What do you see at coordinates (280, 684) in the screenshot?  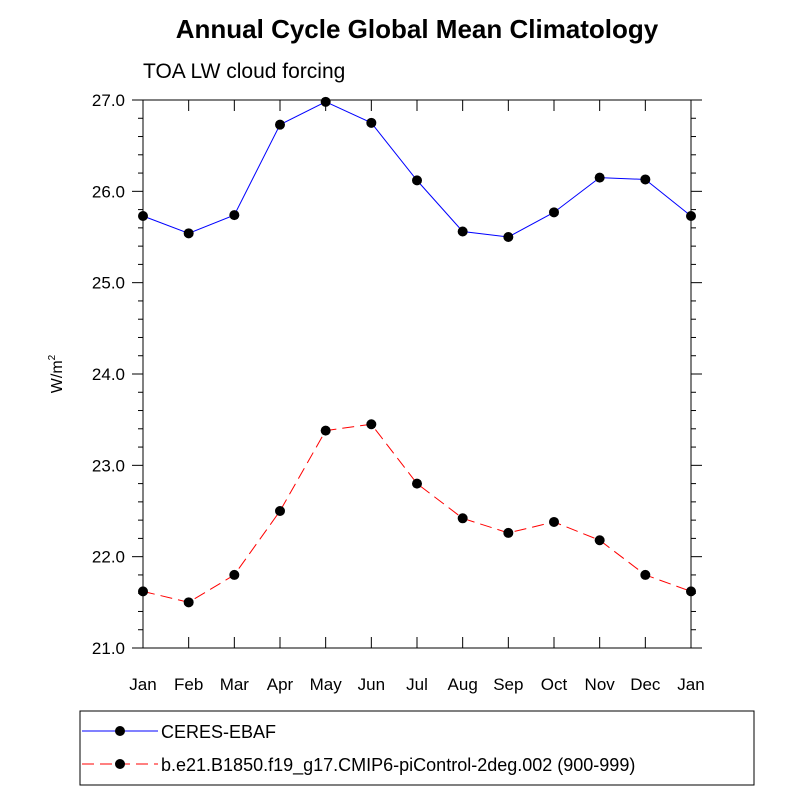 I see `x-tick-label: Apr` at bounding box center [280, 684].